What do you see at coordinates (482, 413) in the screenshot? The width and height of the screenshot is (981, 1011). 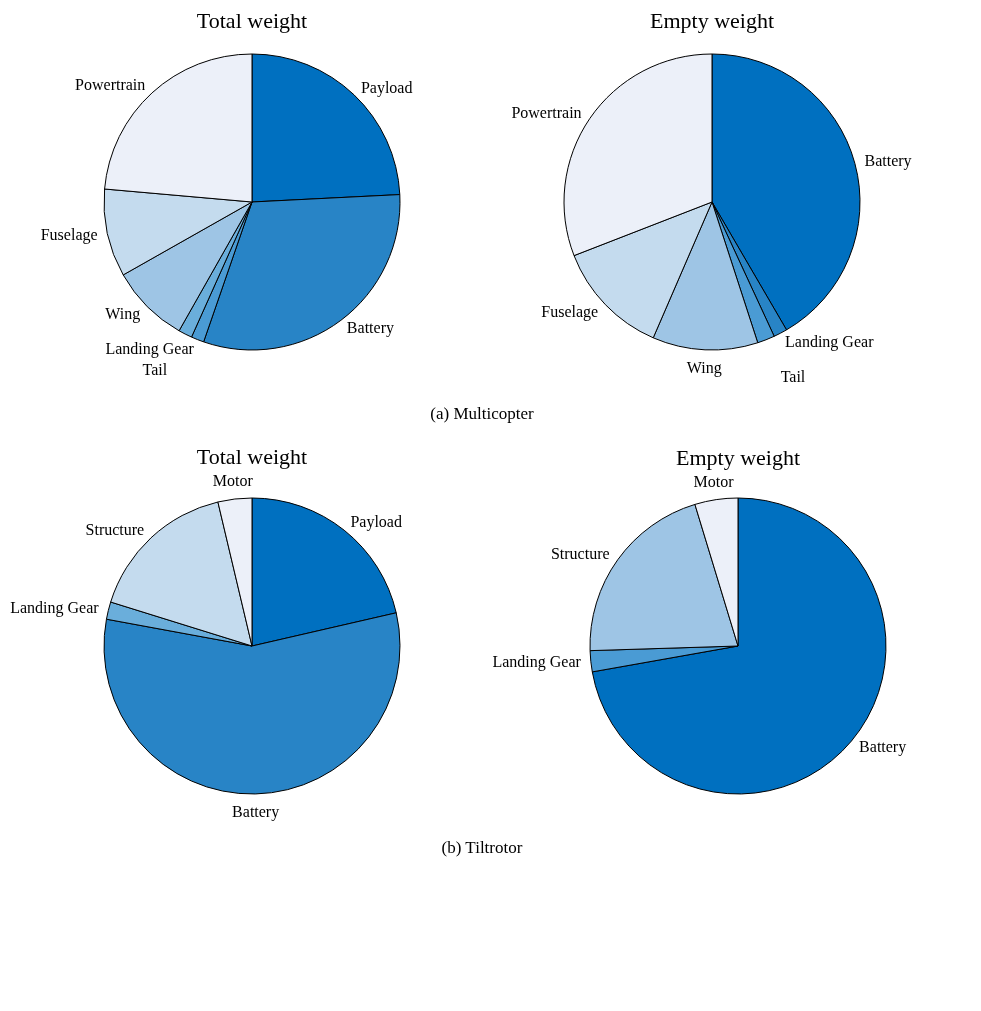 I see `text: (a) Multicopter` at bounding box center [482, 413].